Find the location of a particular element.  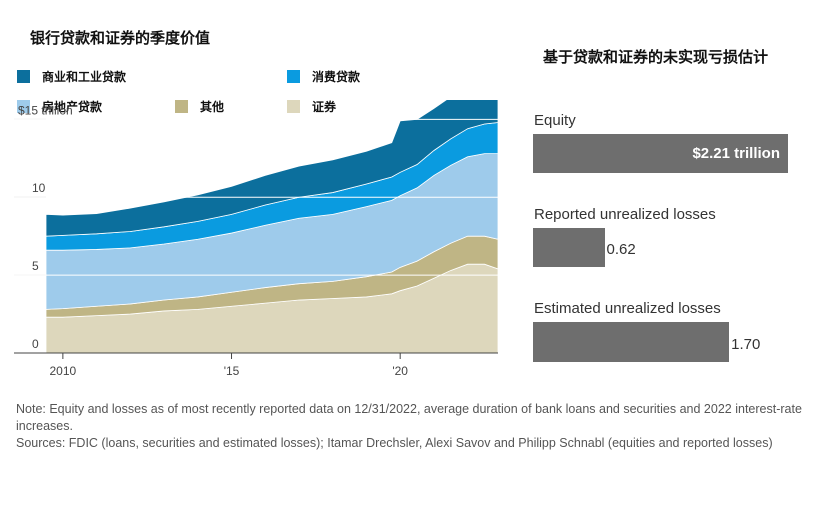

bar-label-reported-losses: Reported unrealized losses is located at coordinates (625, 214).